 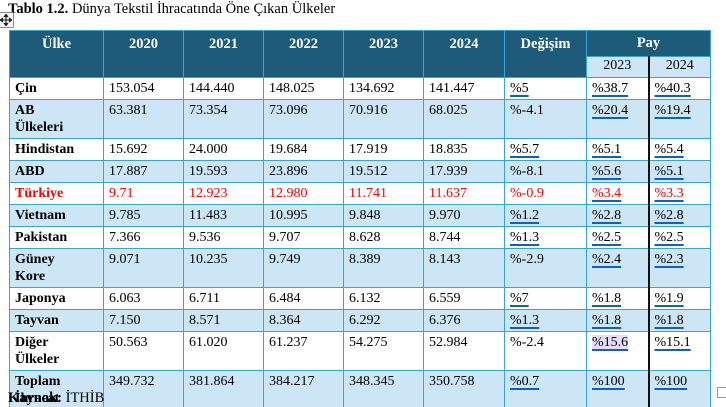 I want to click on country-cell: Güney Kore, so click(x=56, y=268).